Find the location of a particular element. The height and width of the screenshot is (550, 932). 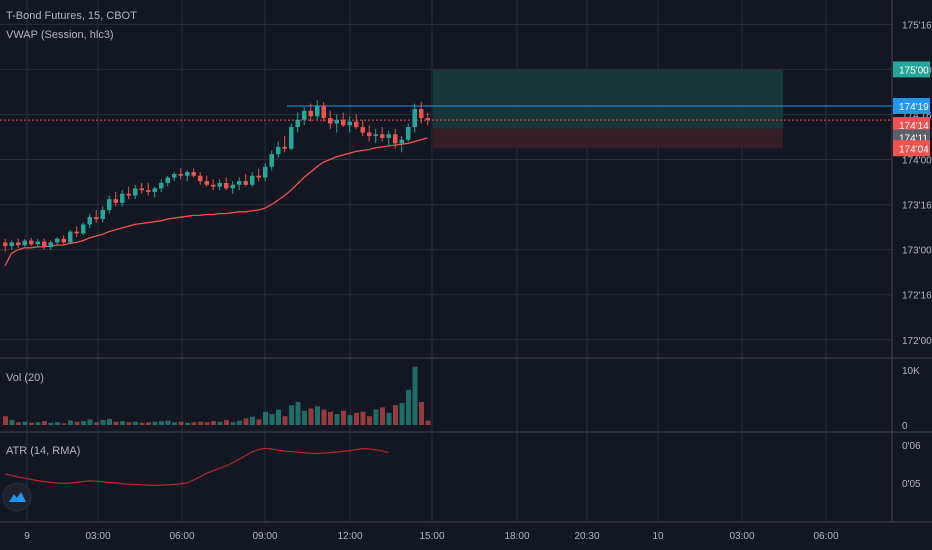

atr-tick-label: 0'06 is located at coordinates (911, 446).